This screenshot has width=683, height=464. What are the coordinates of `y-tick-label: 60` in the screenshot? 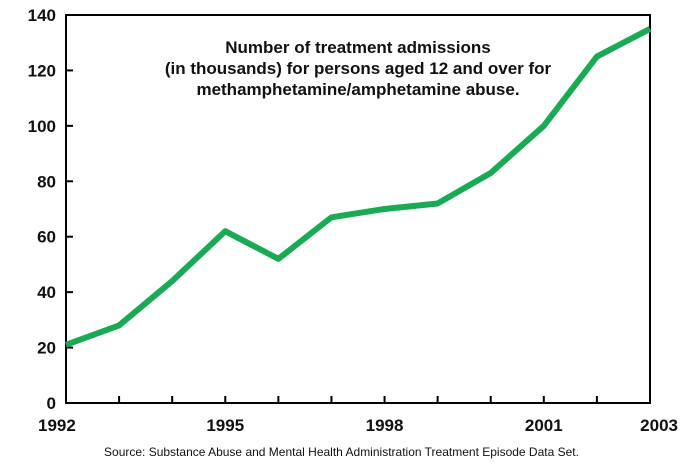 It's located at (46, 237).